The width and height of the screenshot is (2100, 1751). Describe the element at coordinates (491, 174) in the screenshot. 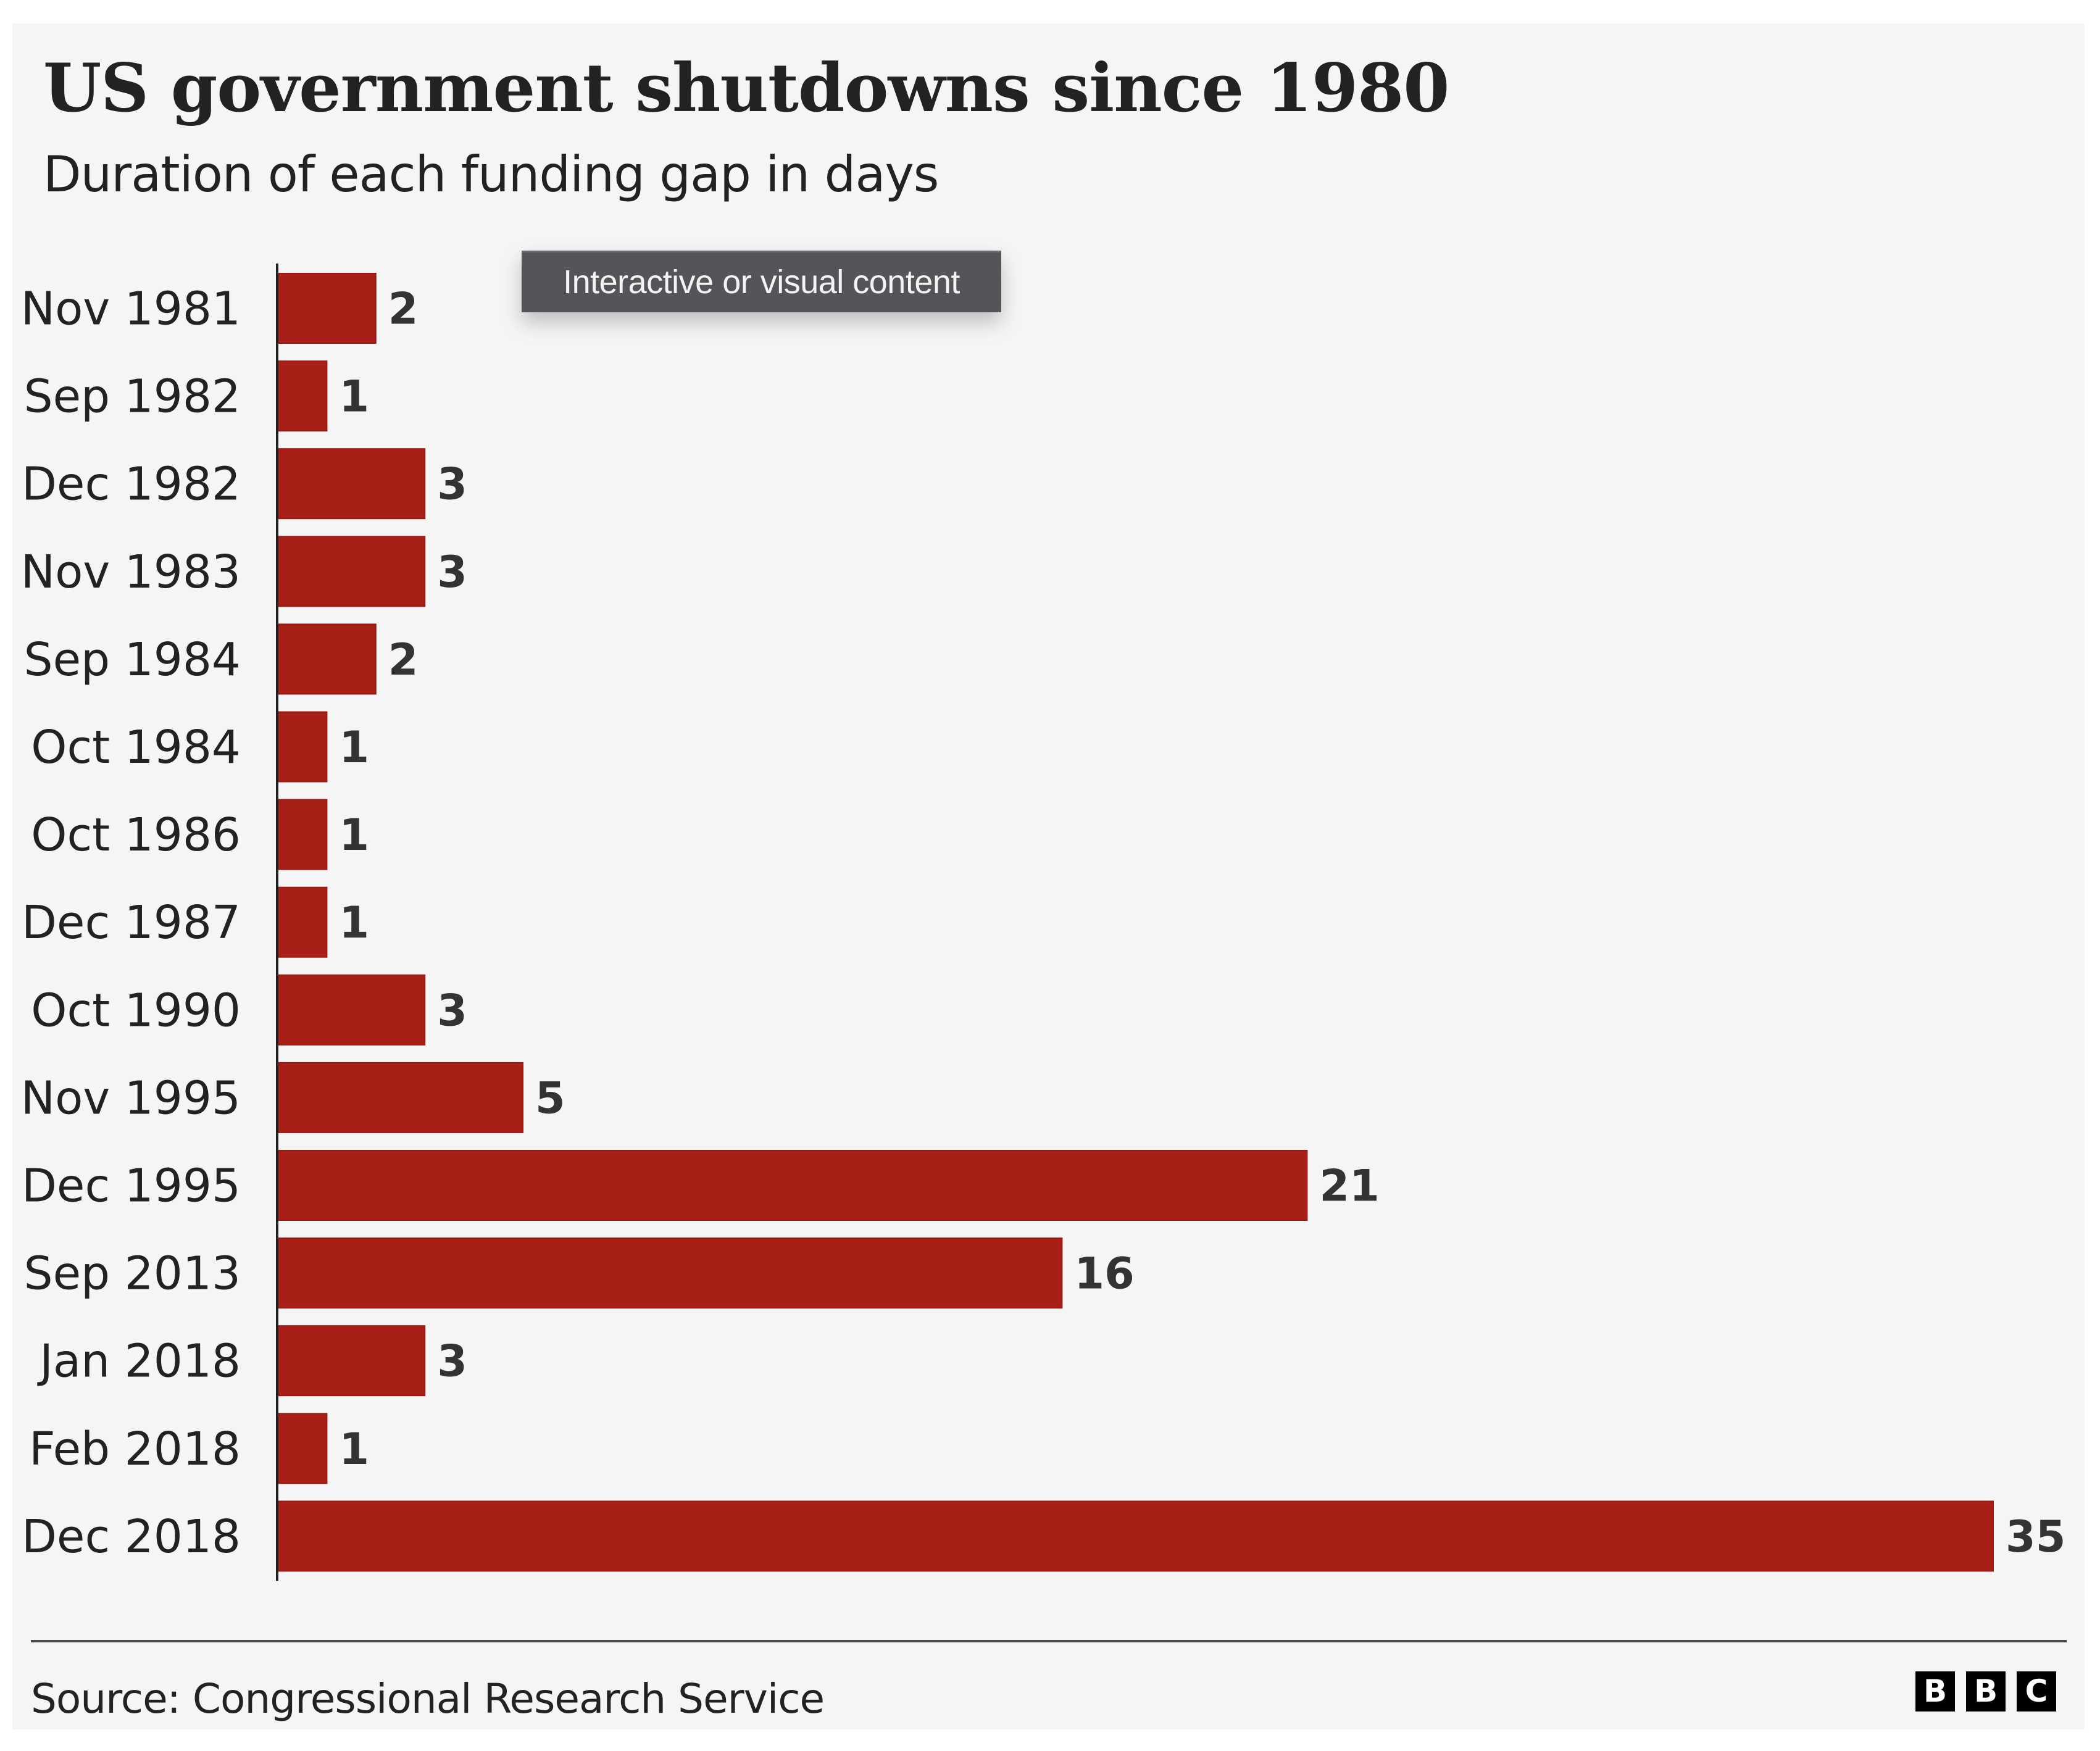

I see `chart-subtitle: Duration of each funding gap in days` at that location.